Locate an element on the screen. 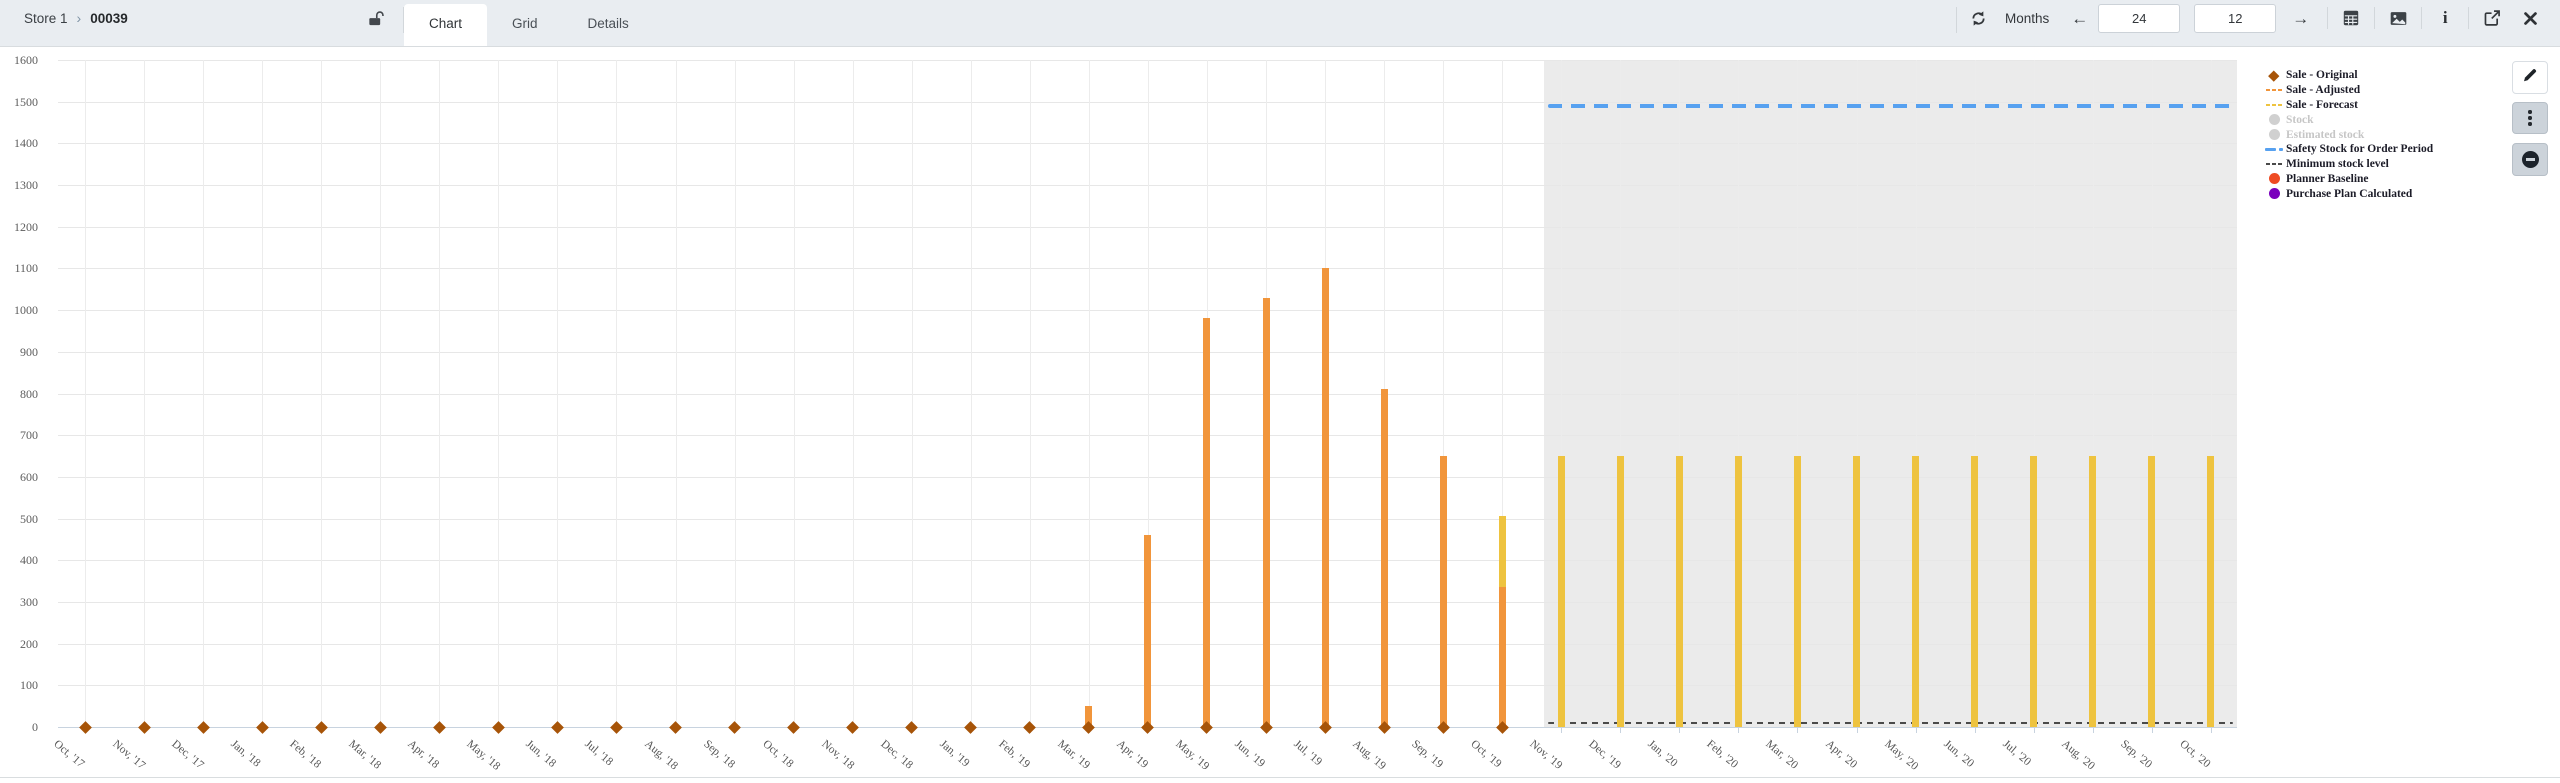  refresh-icon is located at coordinates (1978, 18).